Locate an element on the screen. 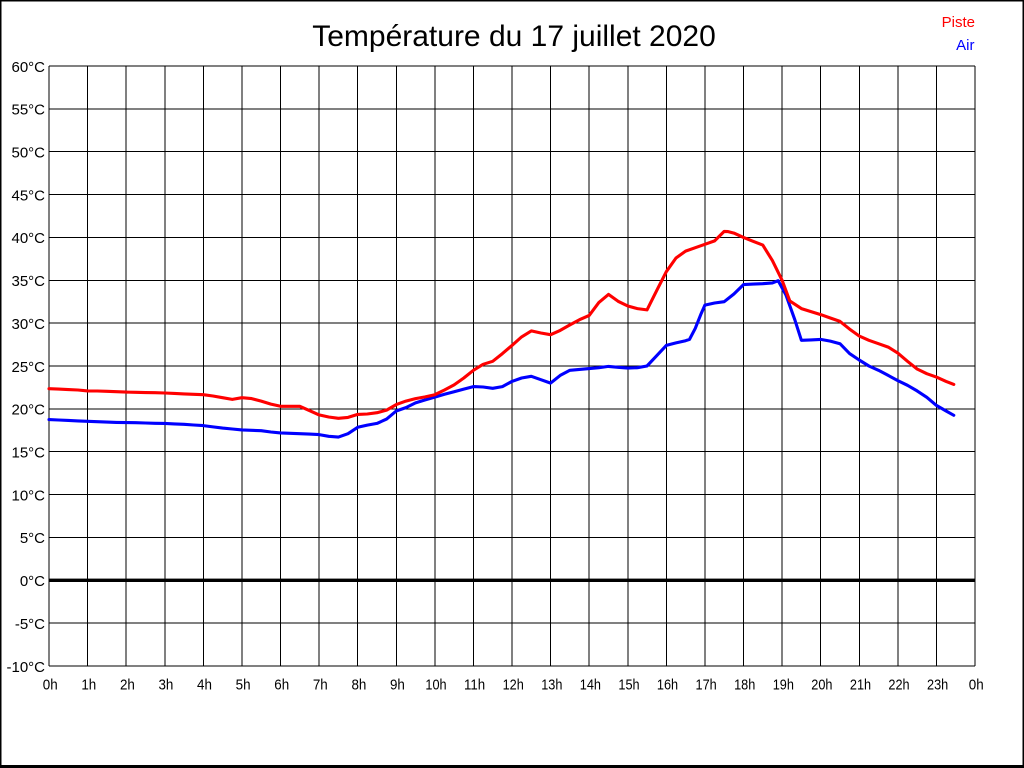  svg-text: 18h is located at coordinates (744, 684).